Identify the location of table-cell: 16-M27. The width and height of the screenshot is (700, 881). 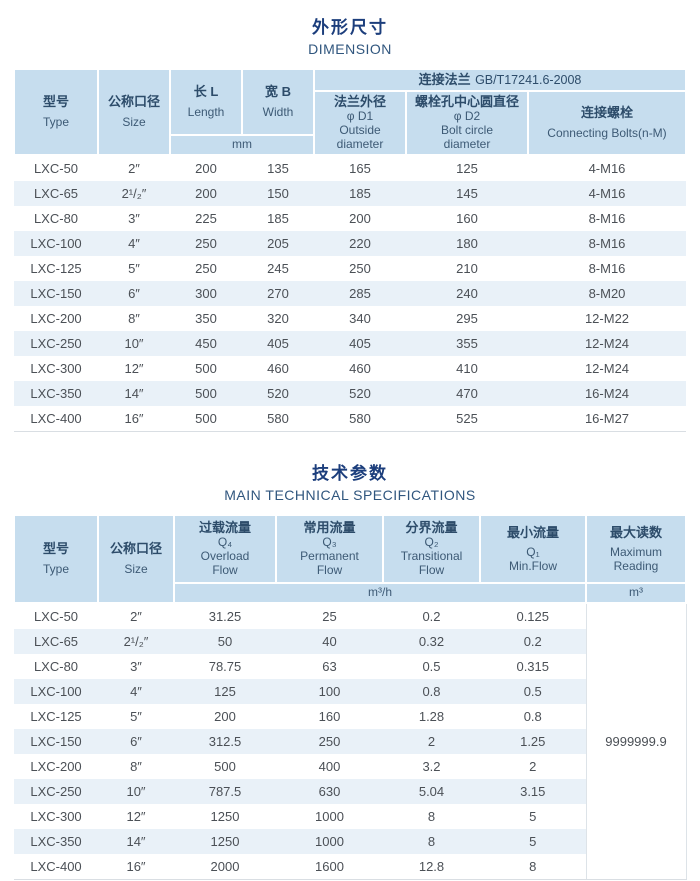
(607, 419).